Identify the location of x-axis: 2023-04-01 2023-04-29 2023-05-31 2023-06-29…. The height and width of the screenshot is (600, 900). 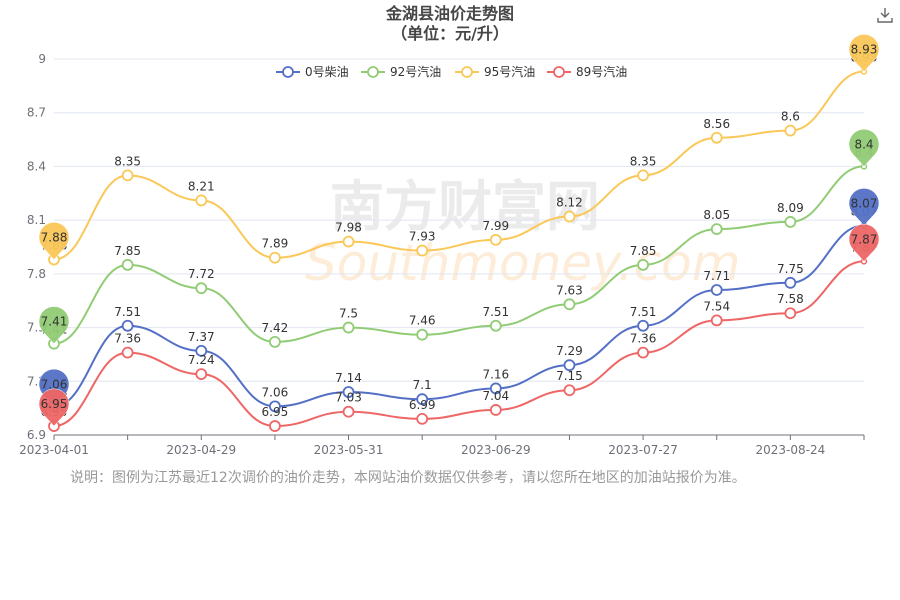
(442, 445).